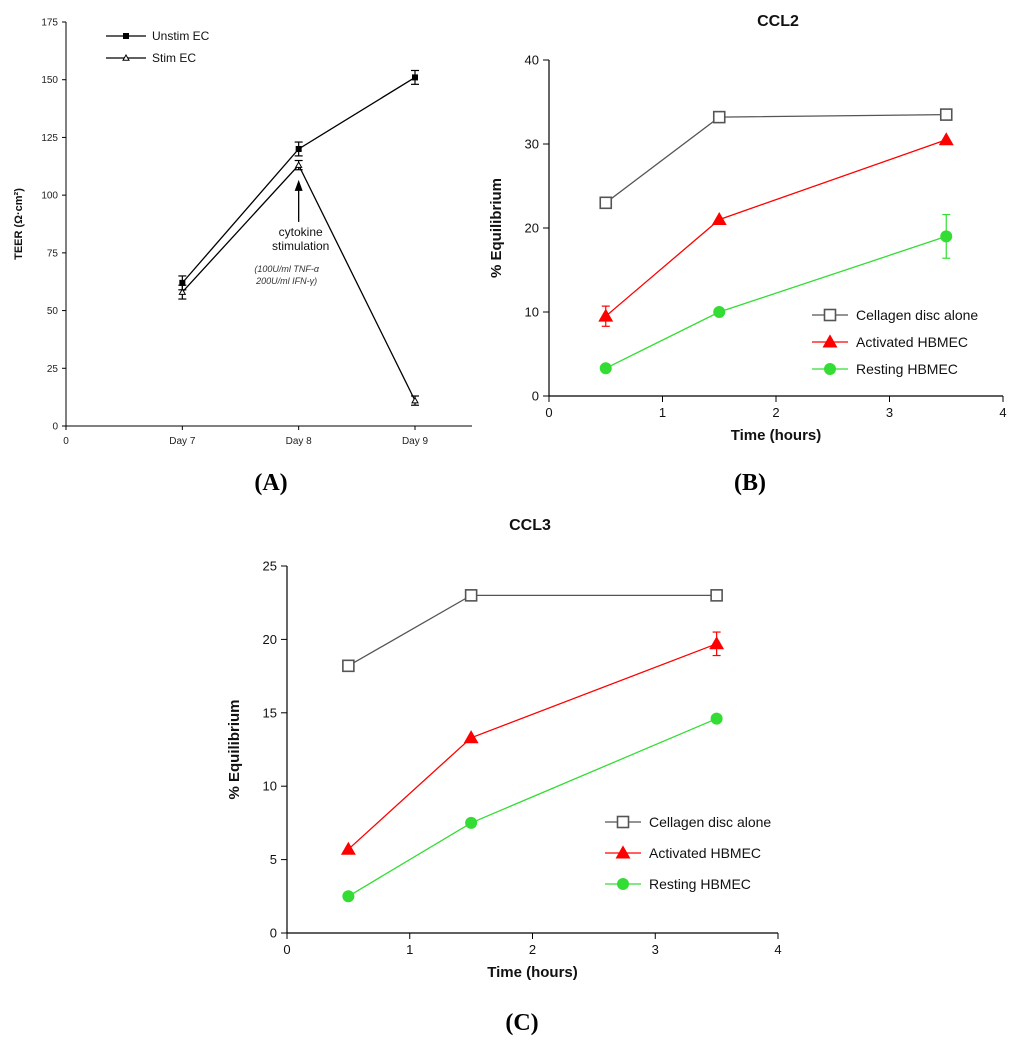  I want to click on panel-c-x-tick-label: 1, so click(409, 949).